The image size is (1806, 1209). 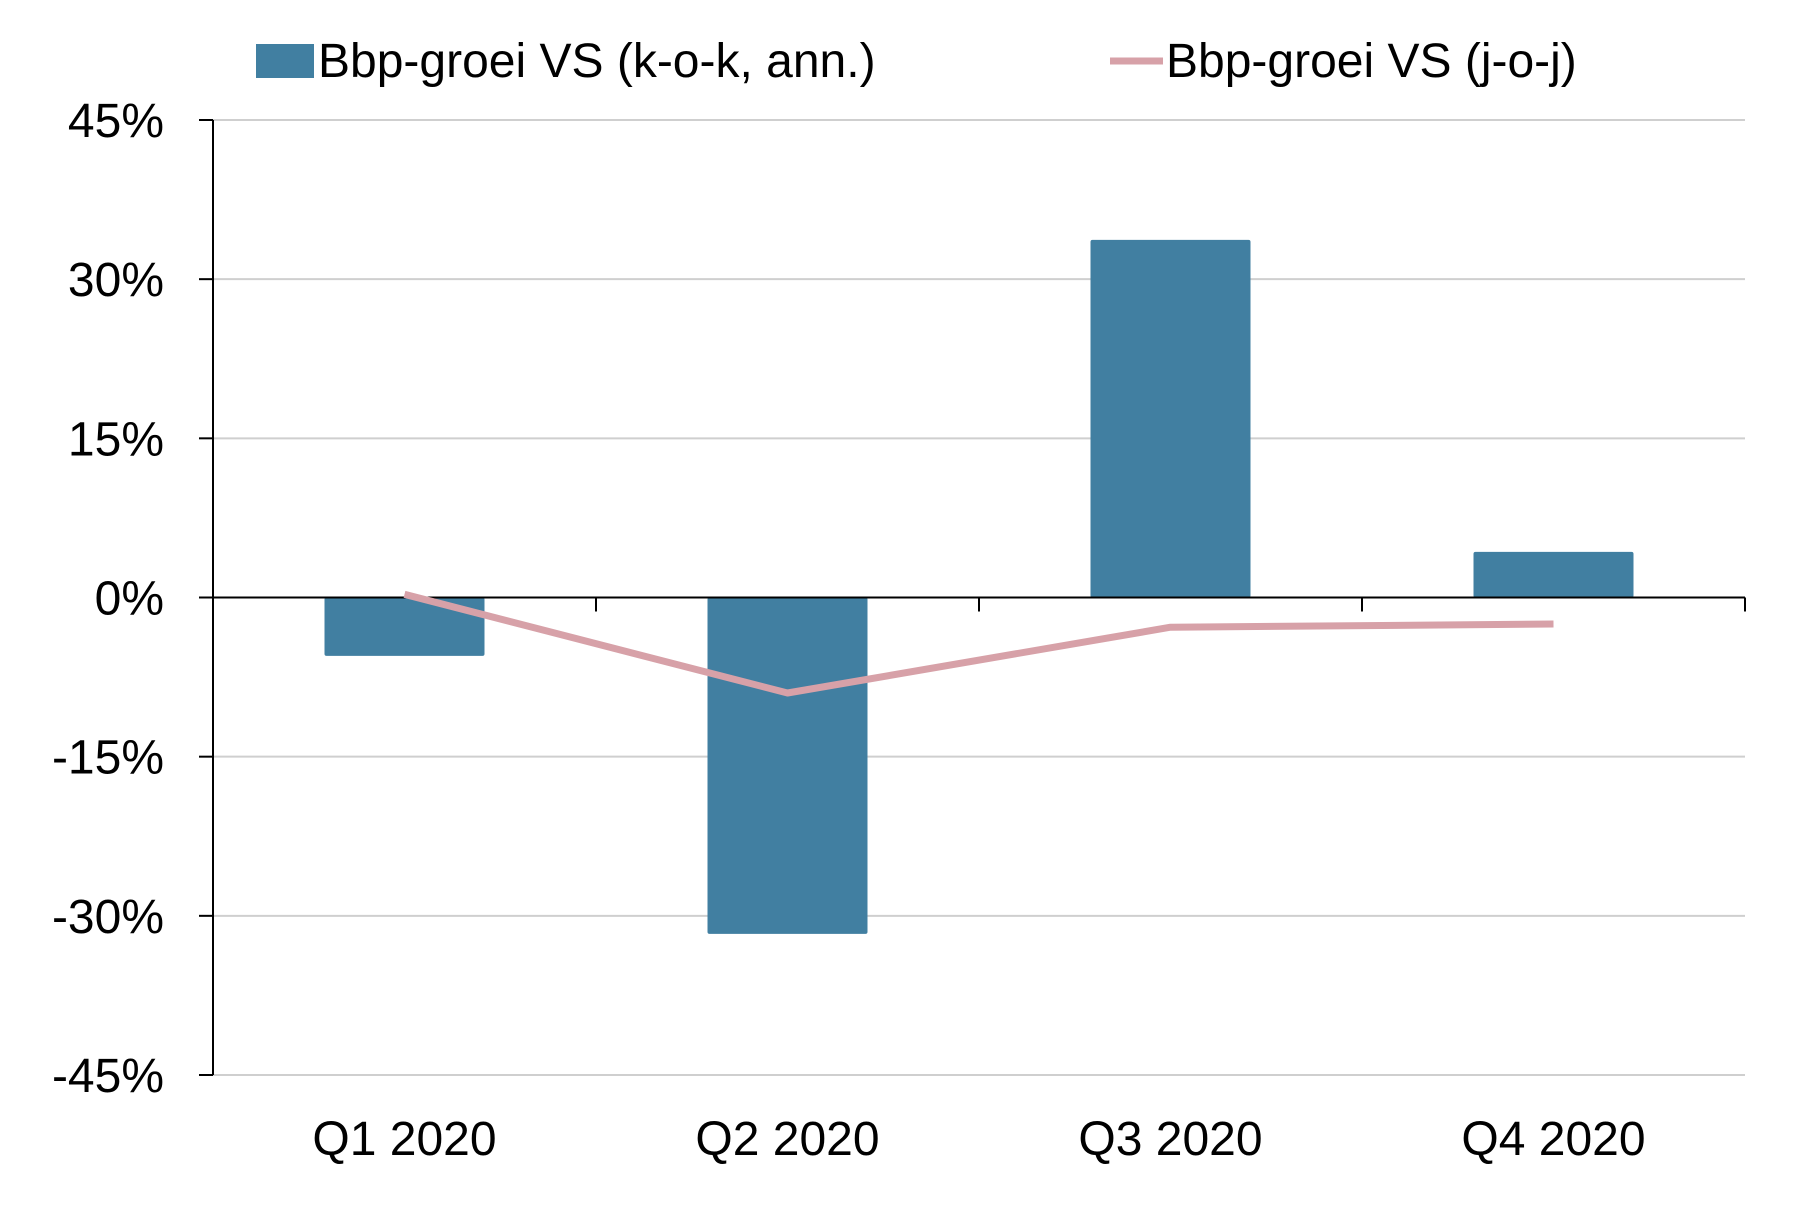 I want to click on y-tick-label: -15%, so click(x=108, y=758).